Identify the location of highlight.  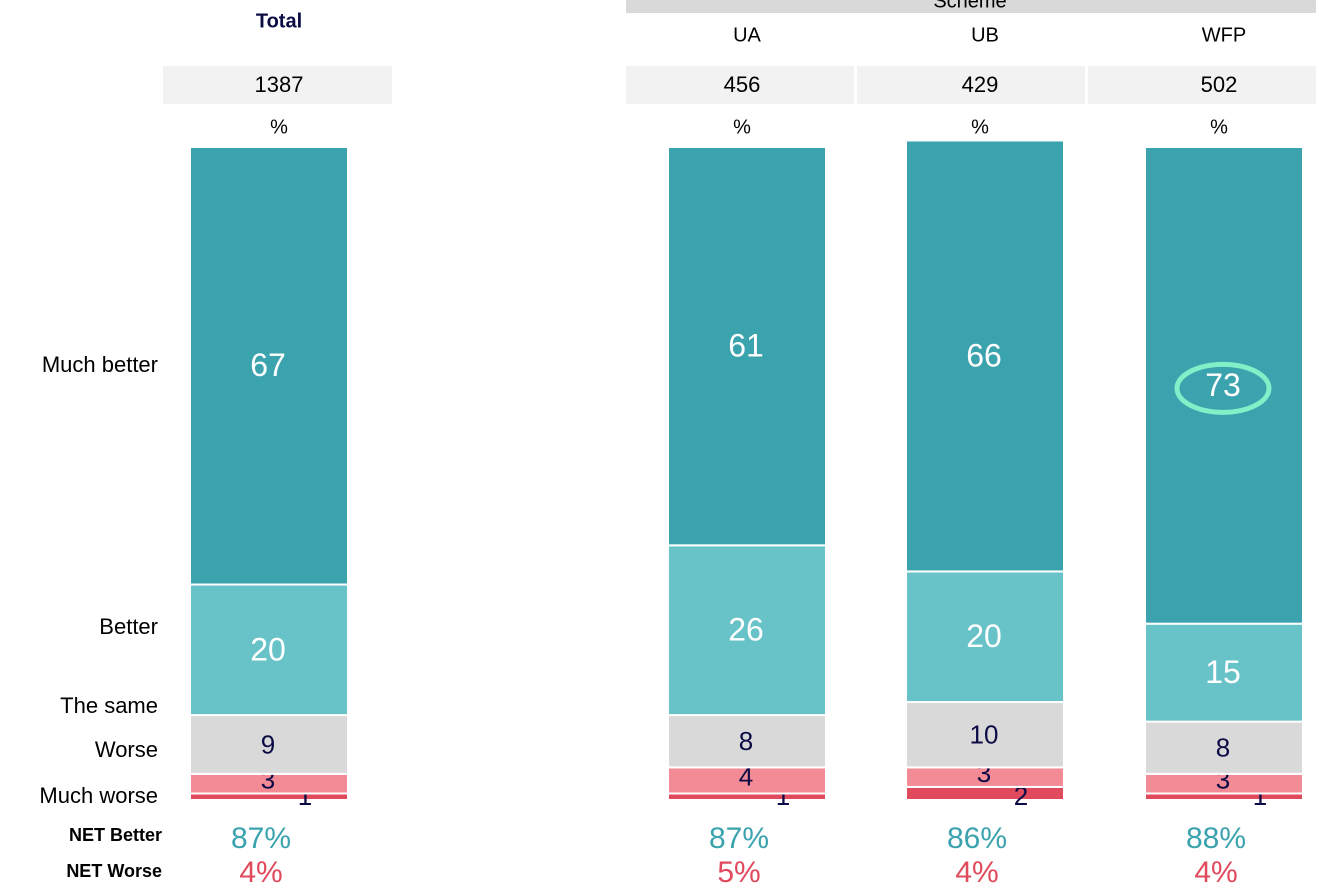
(1223, 388).